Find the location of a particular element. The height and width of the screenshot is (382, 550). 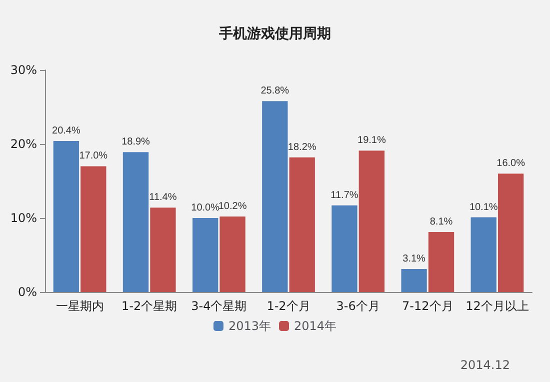

data-label: 18.9% is located at coordinates (136, 142).